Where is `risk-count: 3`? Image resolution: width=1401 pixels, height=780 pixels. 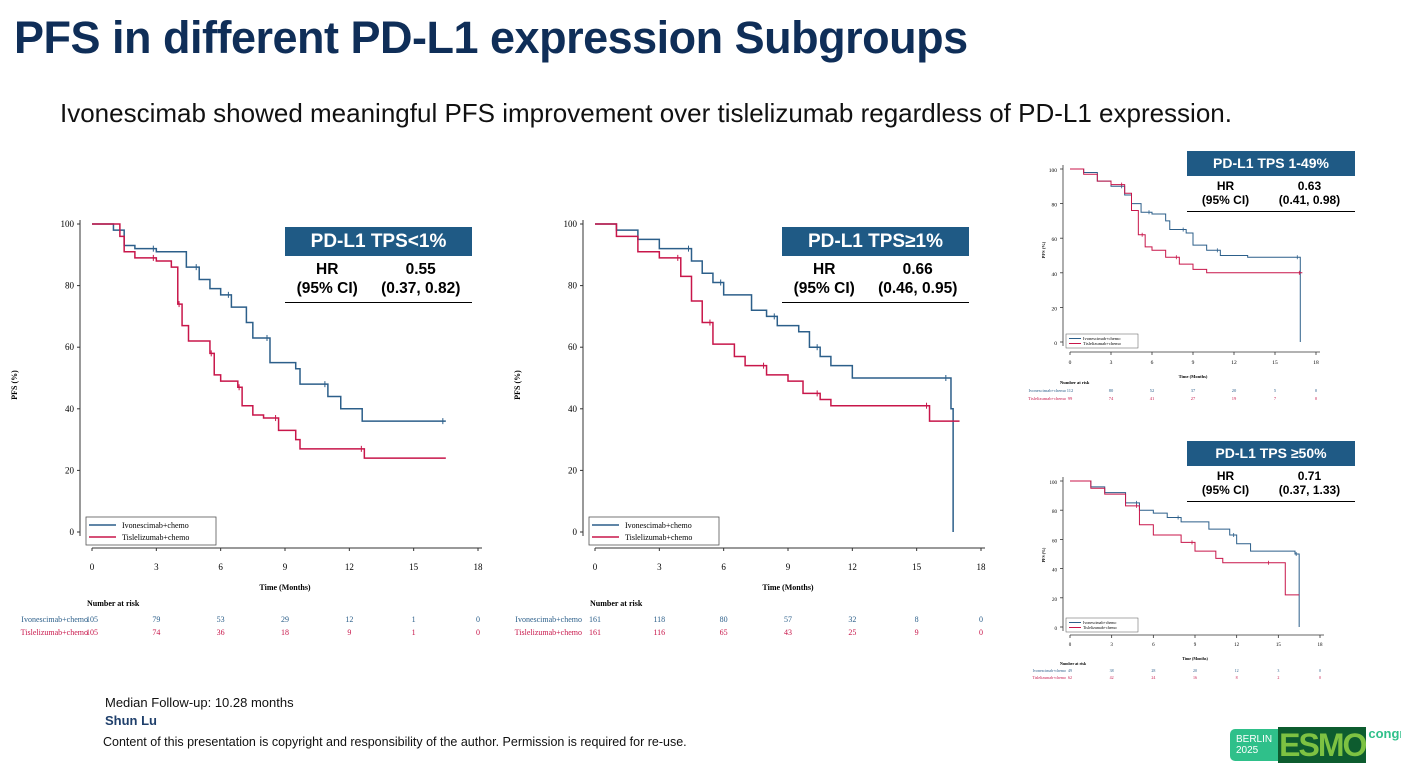
risk-count: 3 is located at coordinates (1278, 670).